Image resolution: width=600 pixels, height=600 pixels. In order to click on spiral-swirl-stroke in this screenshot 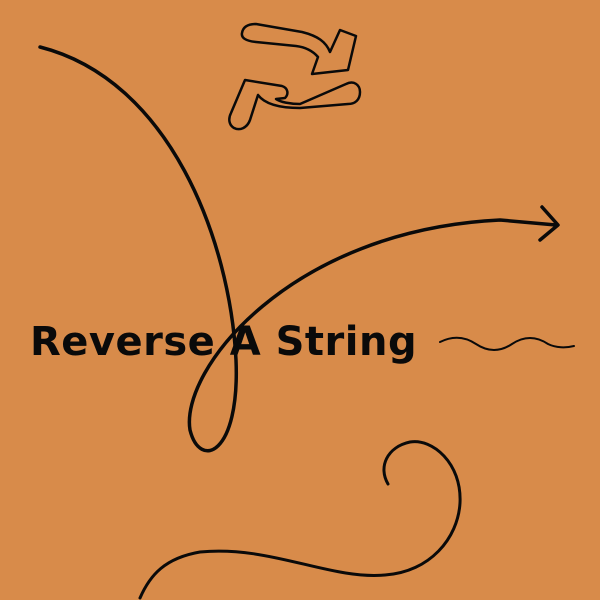, I will do `click(300, 520)`.